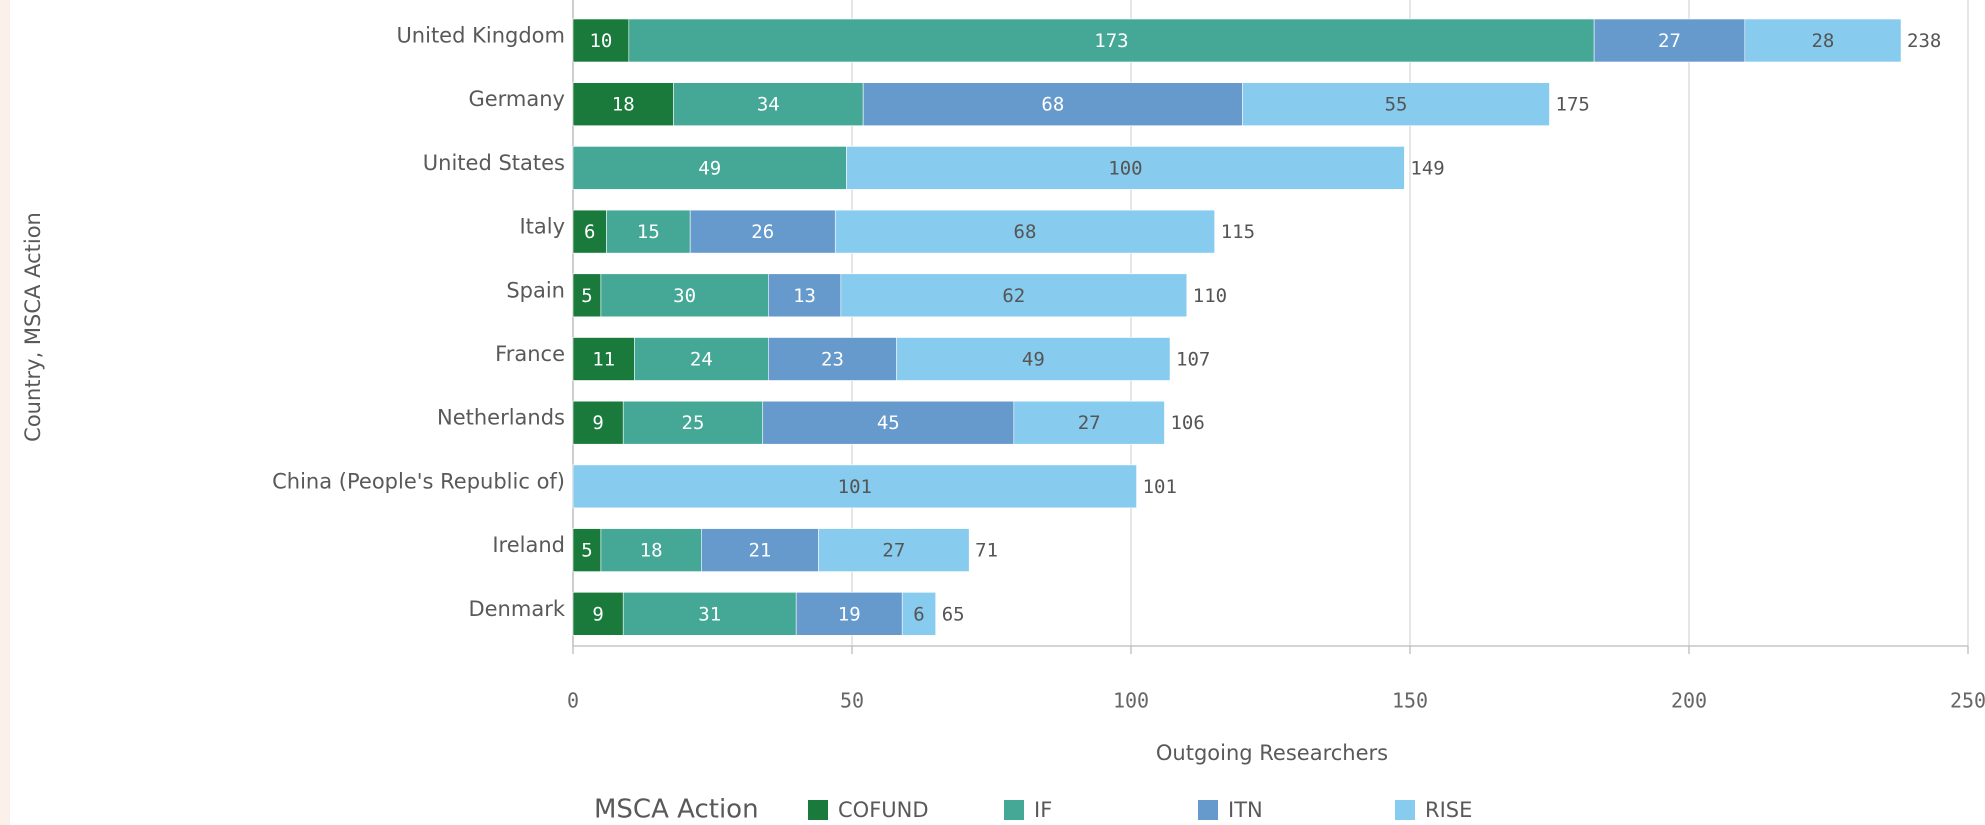  What do you see at coordinates (516, 99) in the screenshot?
I see `y-tick-label: Germany` at bounding box center [516, 99].